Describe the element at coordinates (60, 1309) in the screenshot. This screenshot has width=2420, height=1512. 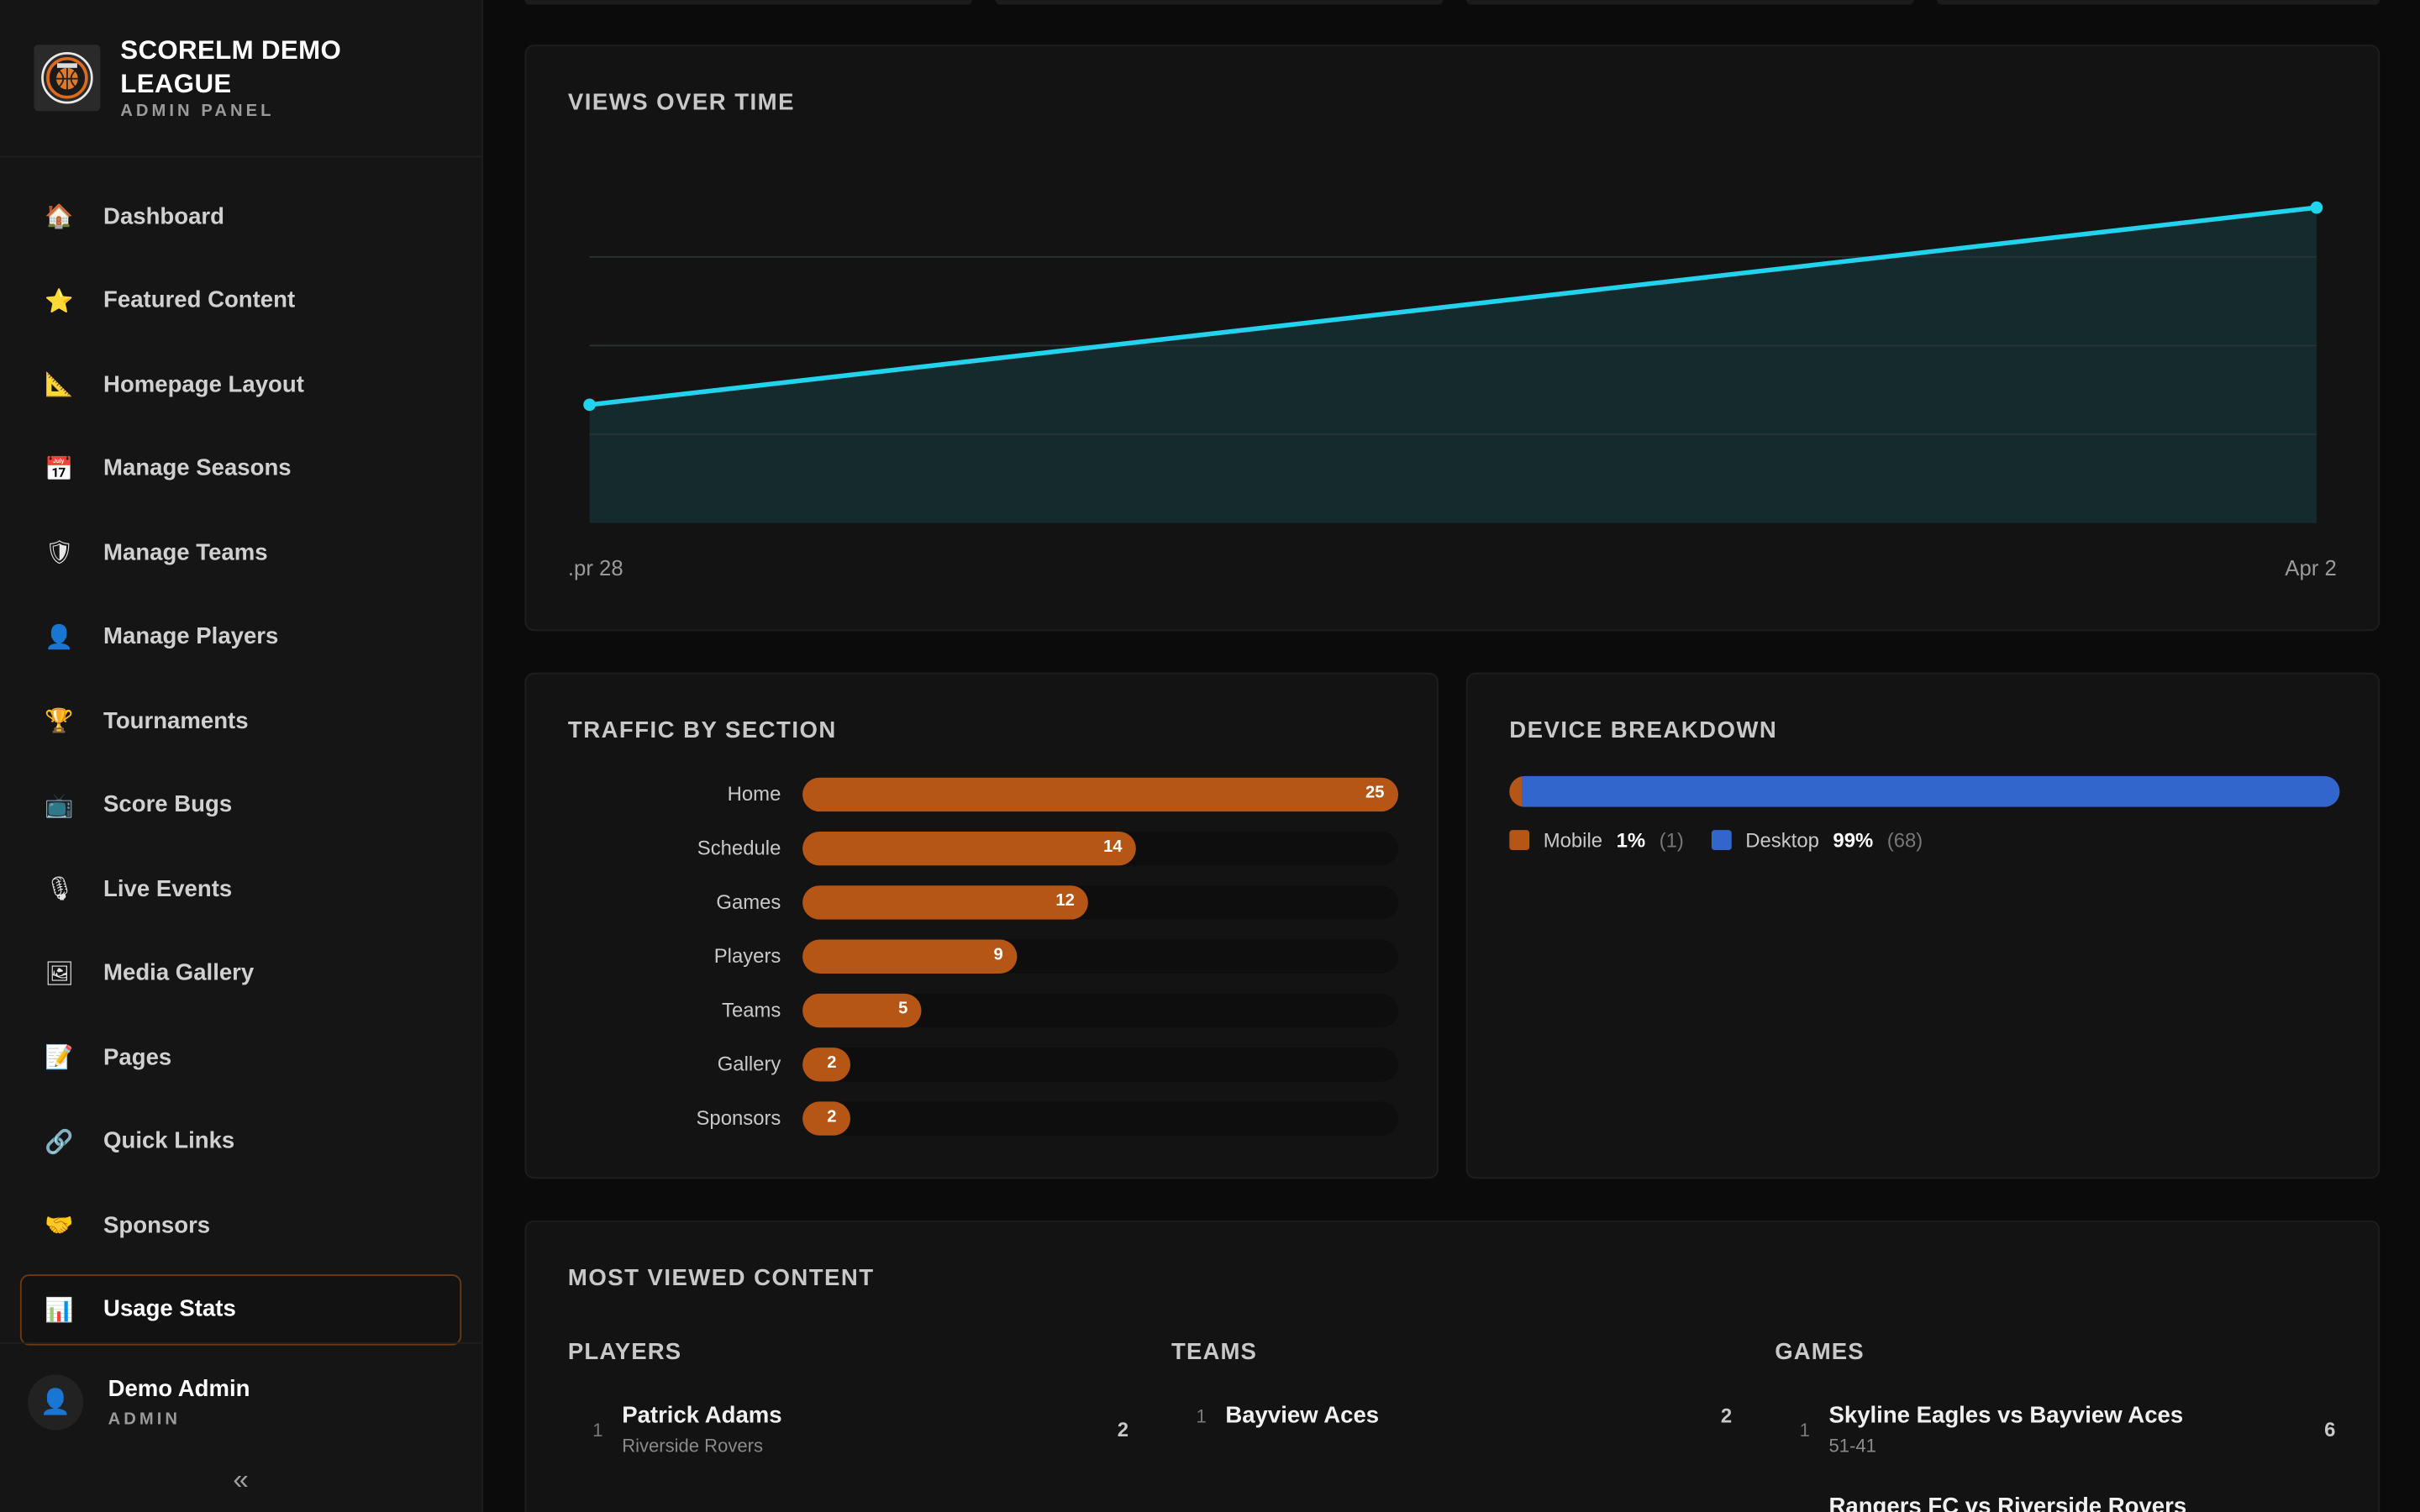
I see `usage-stats-icon: 📊` at that location.